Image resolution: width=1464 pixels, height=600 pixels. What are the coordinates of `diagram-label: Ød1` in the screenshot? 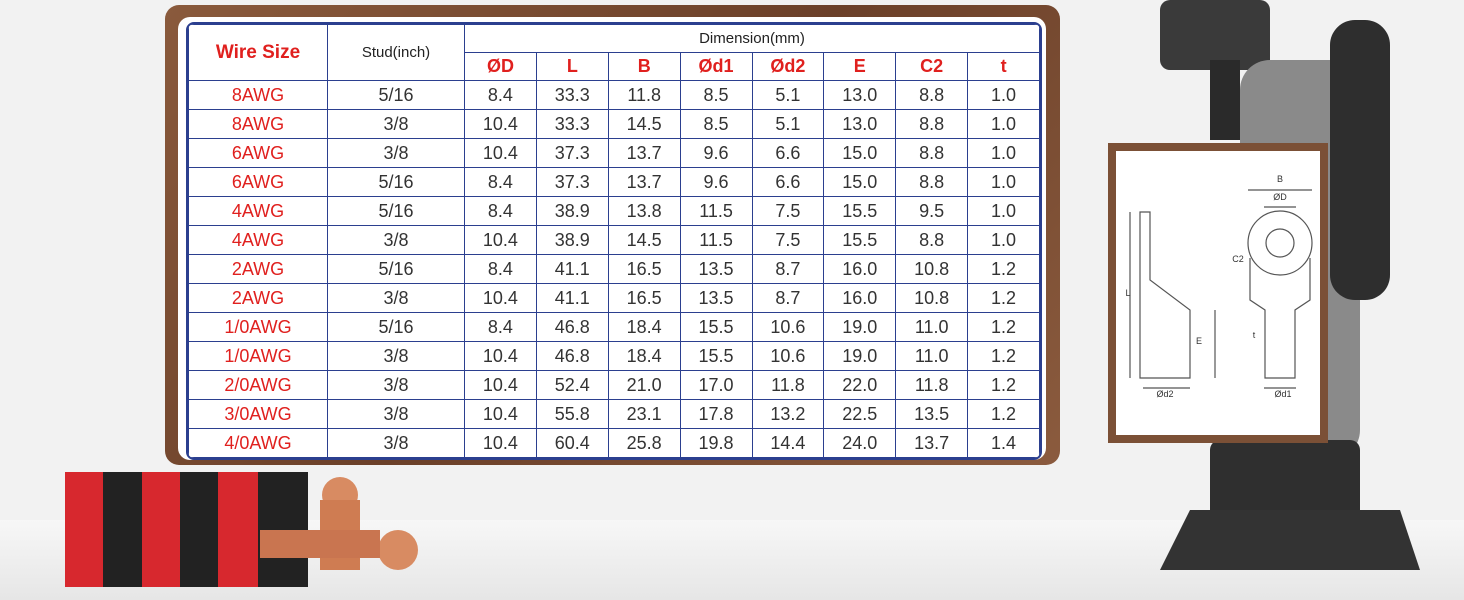 It's located at (1282, 394).